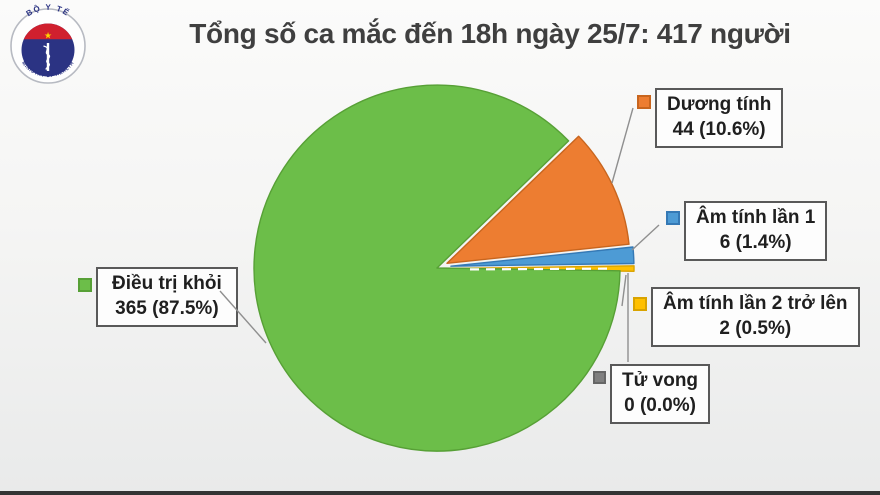 The height and width of the screenshot is (495, 880). I want to click on callout-box: Dương tính 44 (10.6%), so click(719, 118).